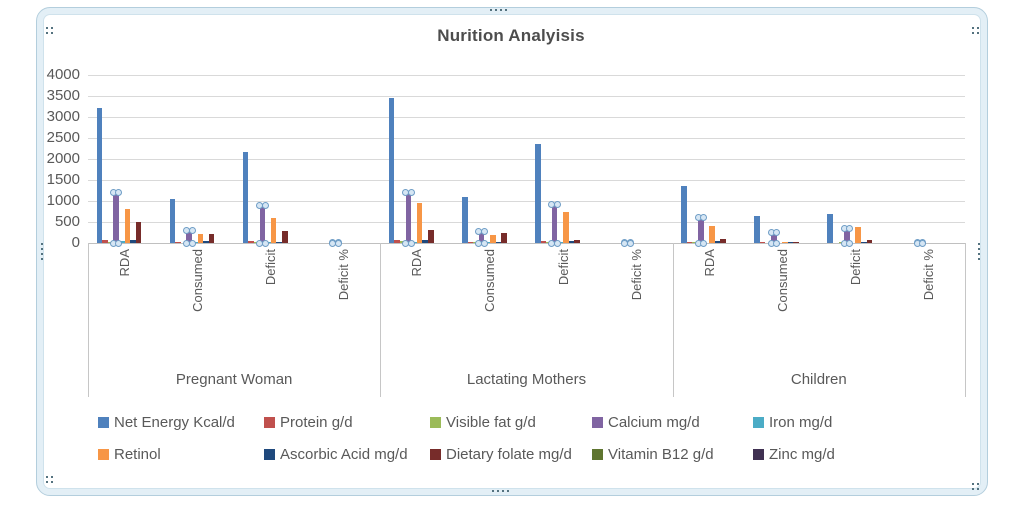 This screenshot has width=1011, height=507. Describe the element at coordinates (672, 422) in the screenshot. I see `legend-item: Calcium mg/d` at that location.